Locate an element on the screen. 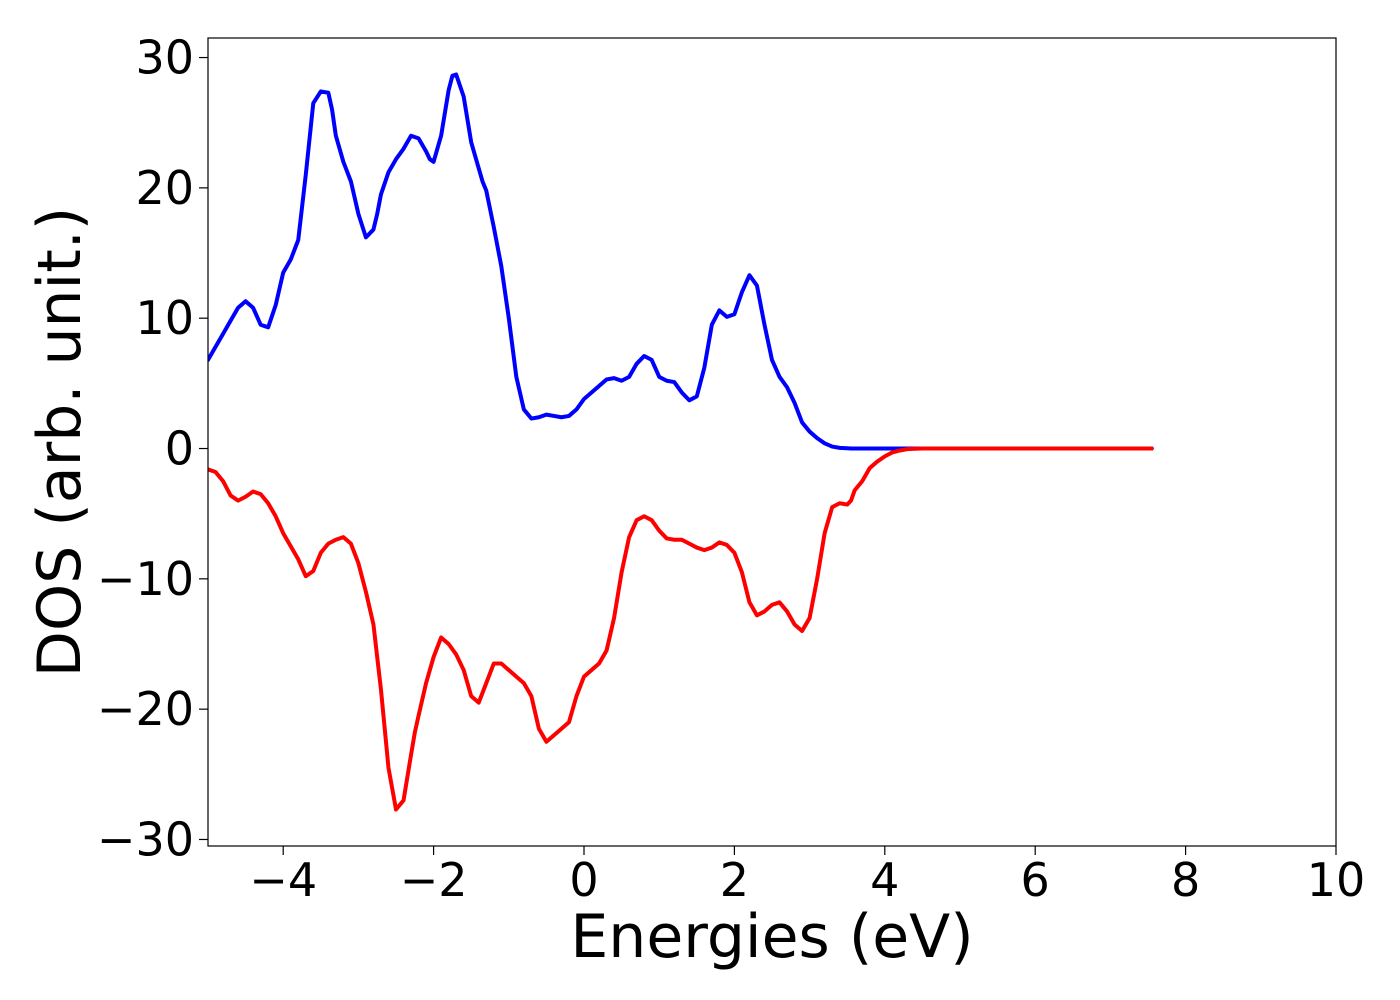 Image resolution: width=1400 pixels, height=1000 pixels. y-axis: −30 −20 −10 0 10 20 30 is located at coordinates (152, 448).